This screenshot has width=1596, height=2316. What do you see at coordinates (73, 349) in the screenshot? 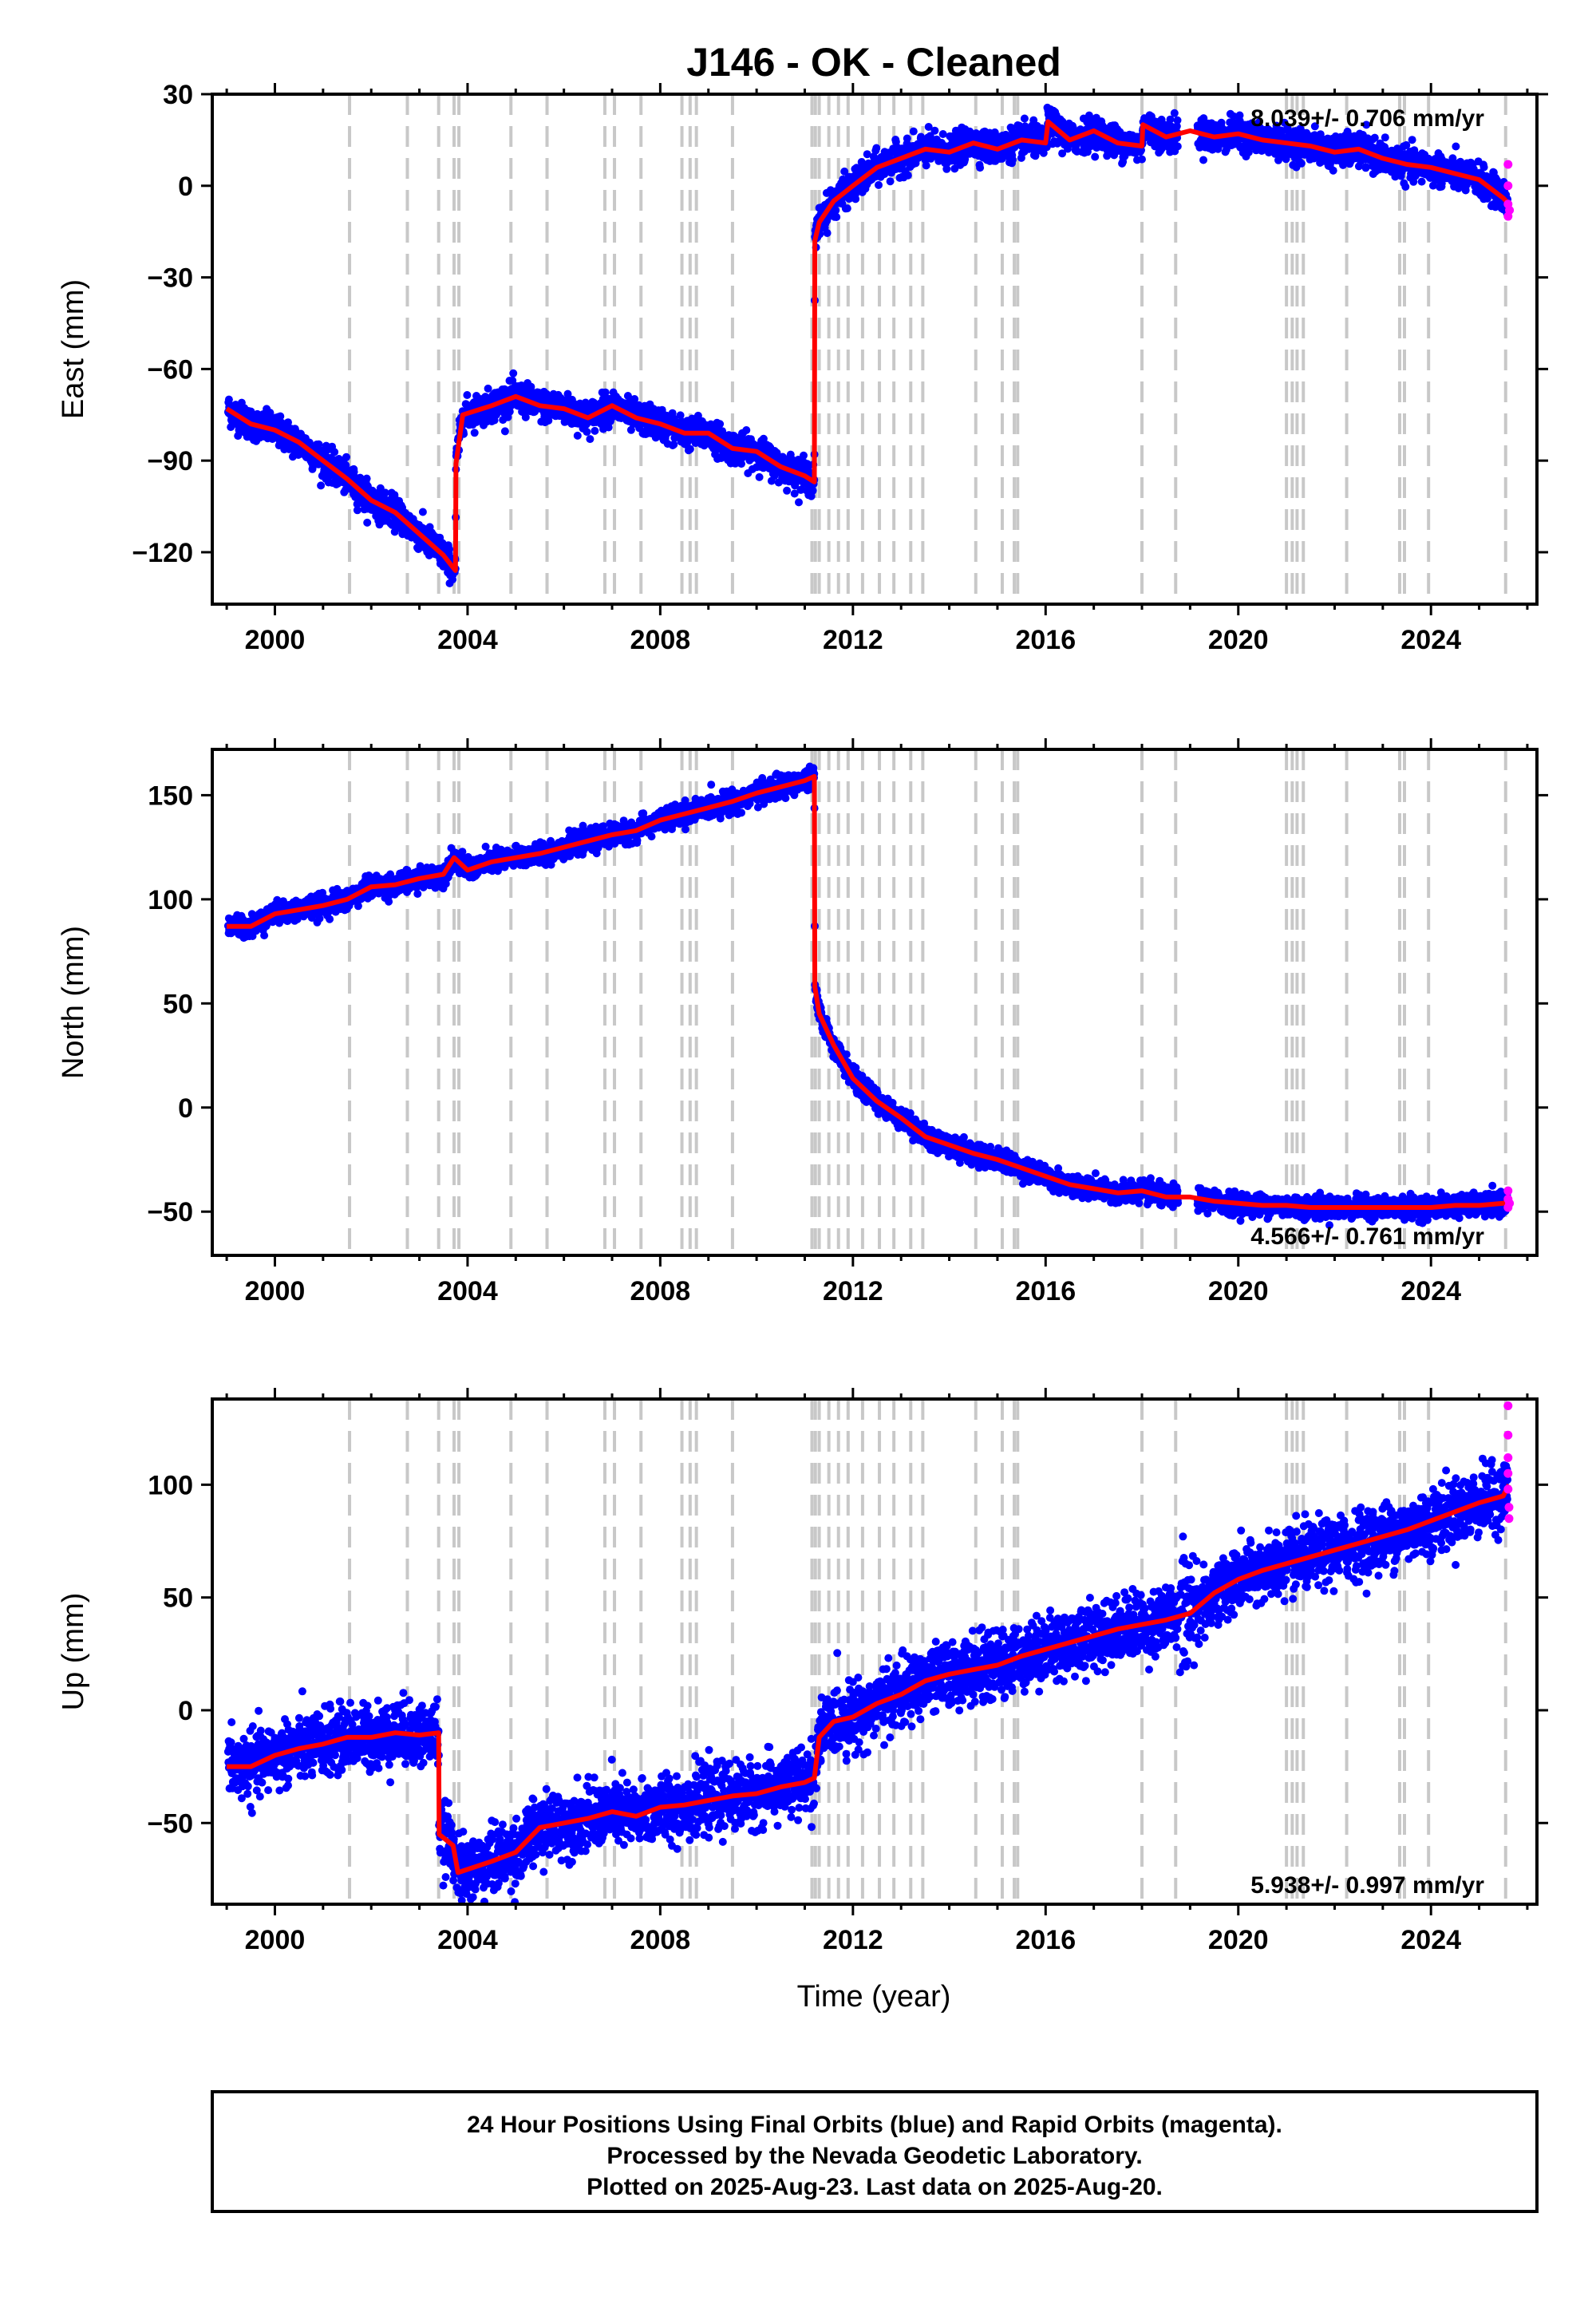
I see `east-axis-label: East (mm)` at bounding box center [73, 349].